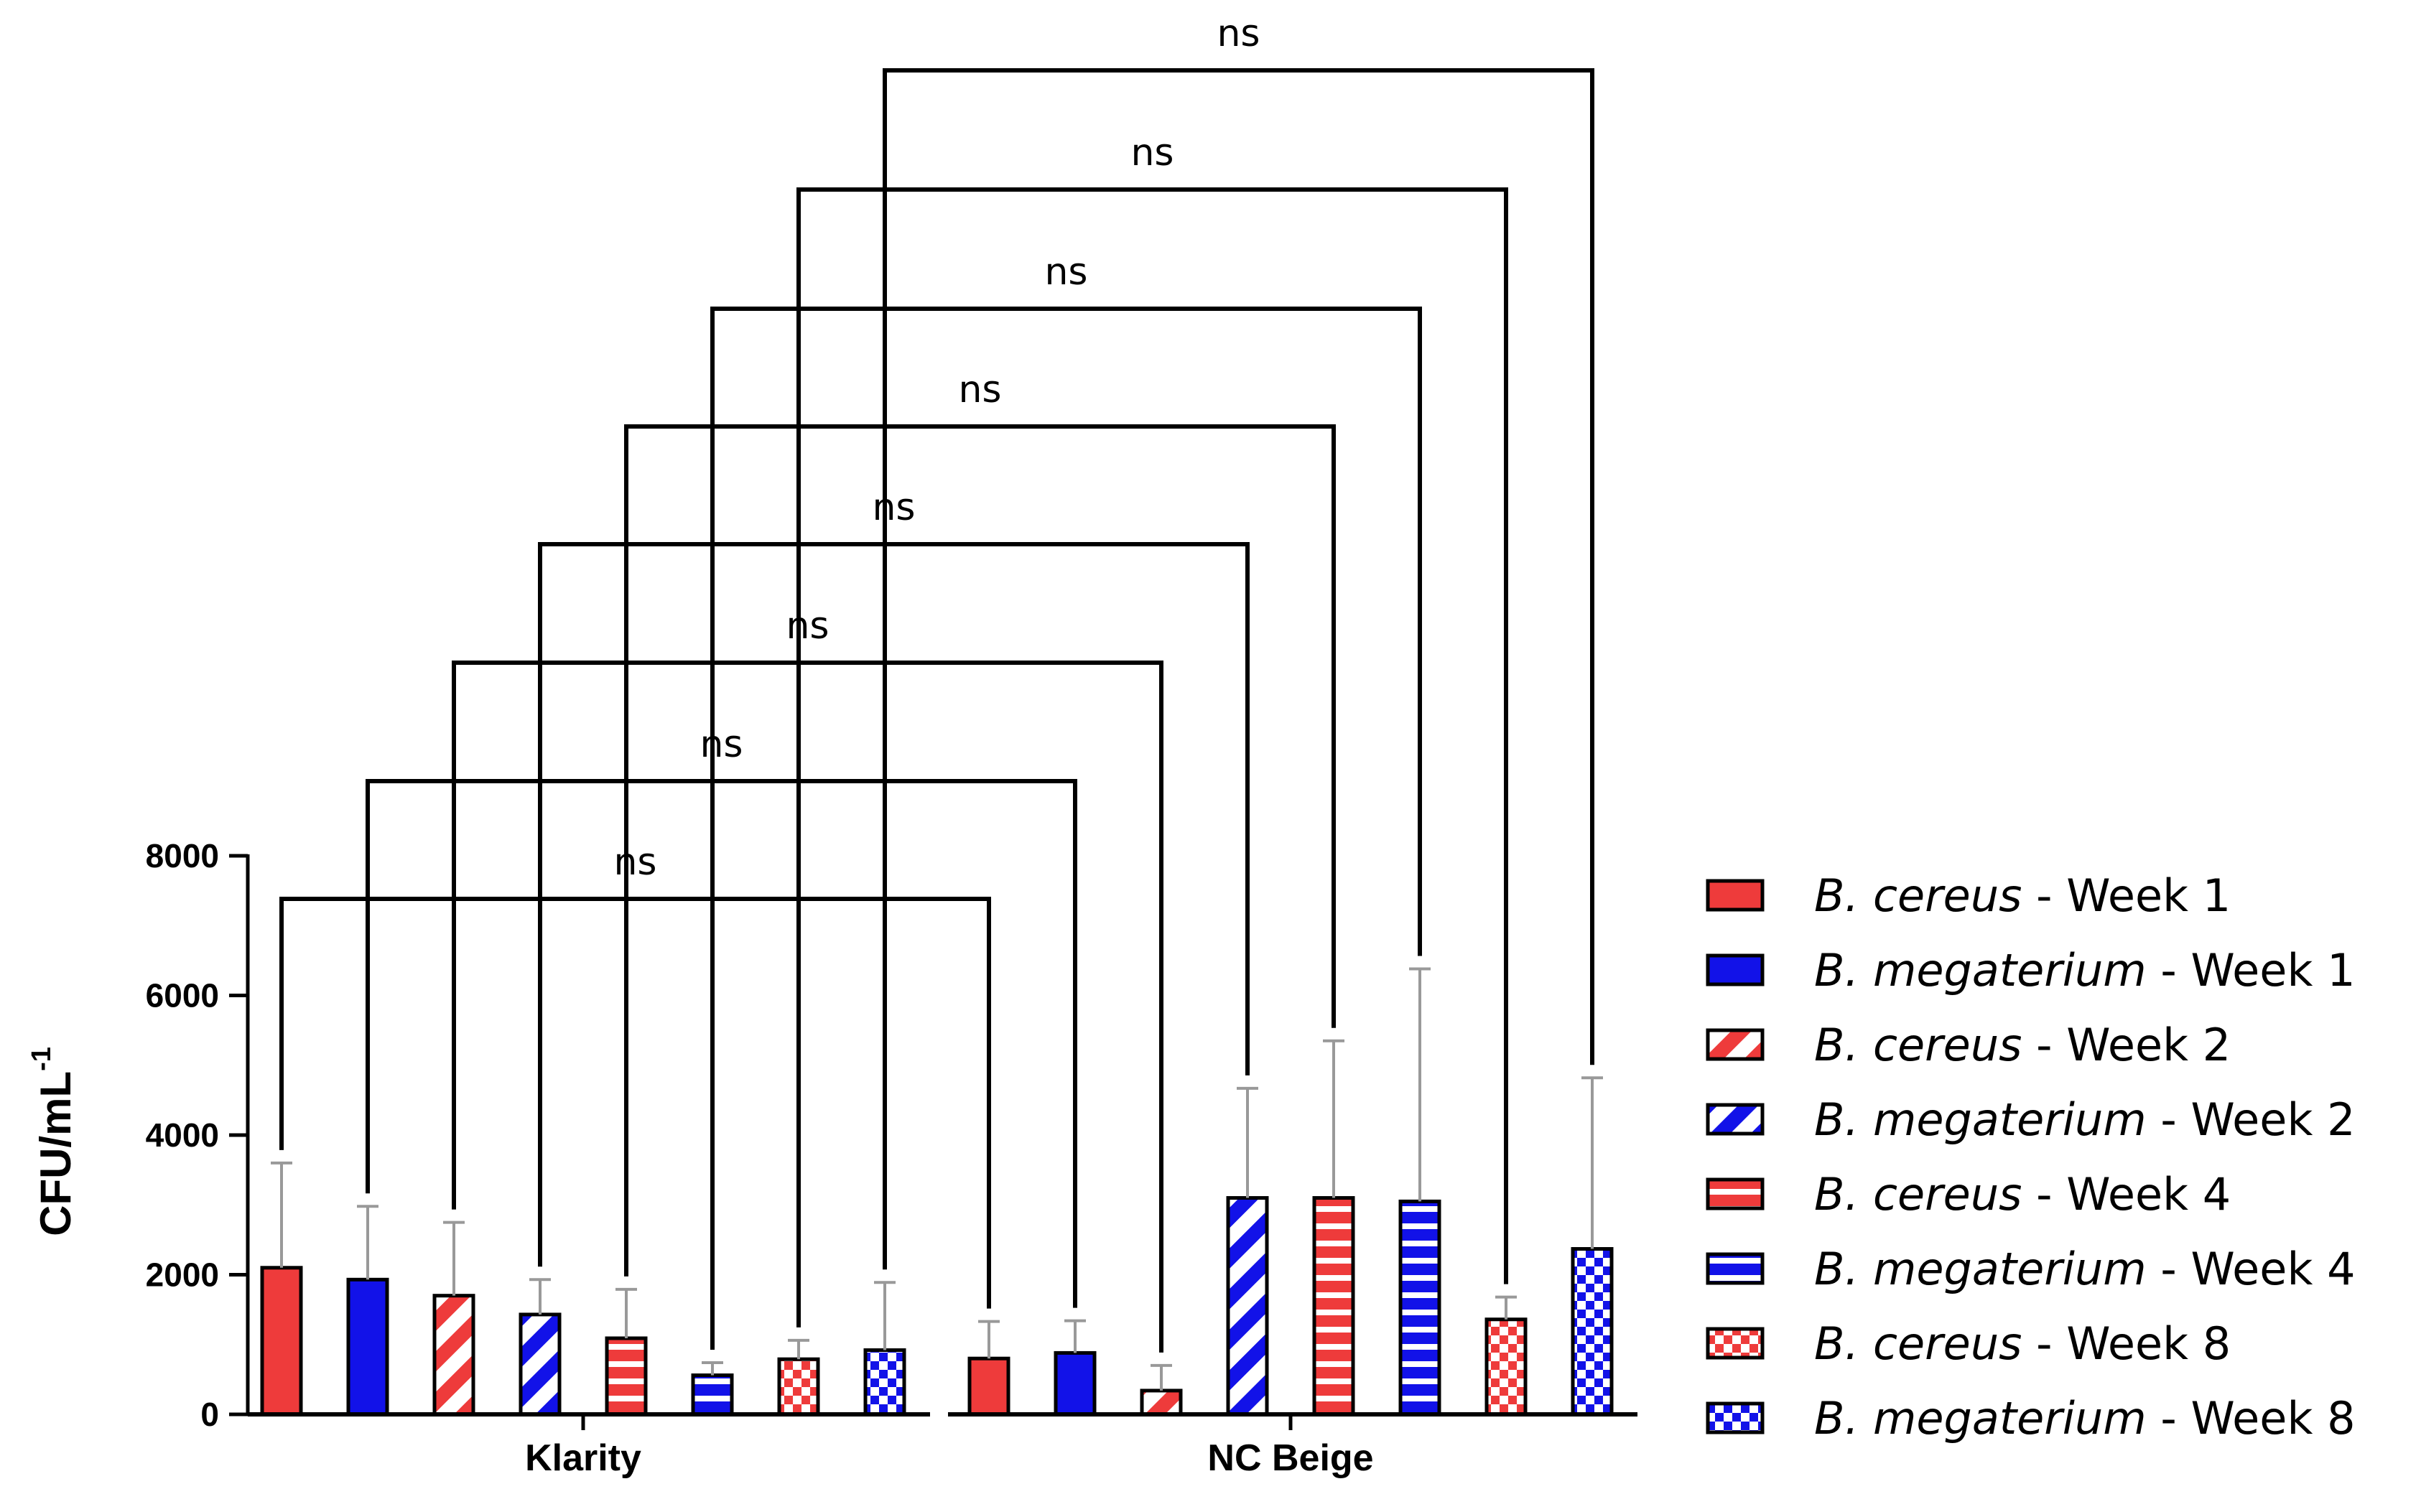 This screenshot has height=1512, width=2421. I want to click on x-tick-label: NC Beige, so click(1290, 1458).